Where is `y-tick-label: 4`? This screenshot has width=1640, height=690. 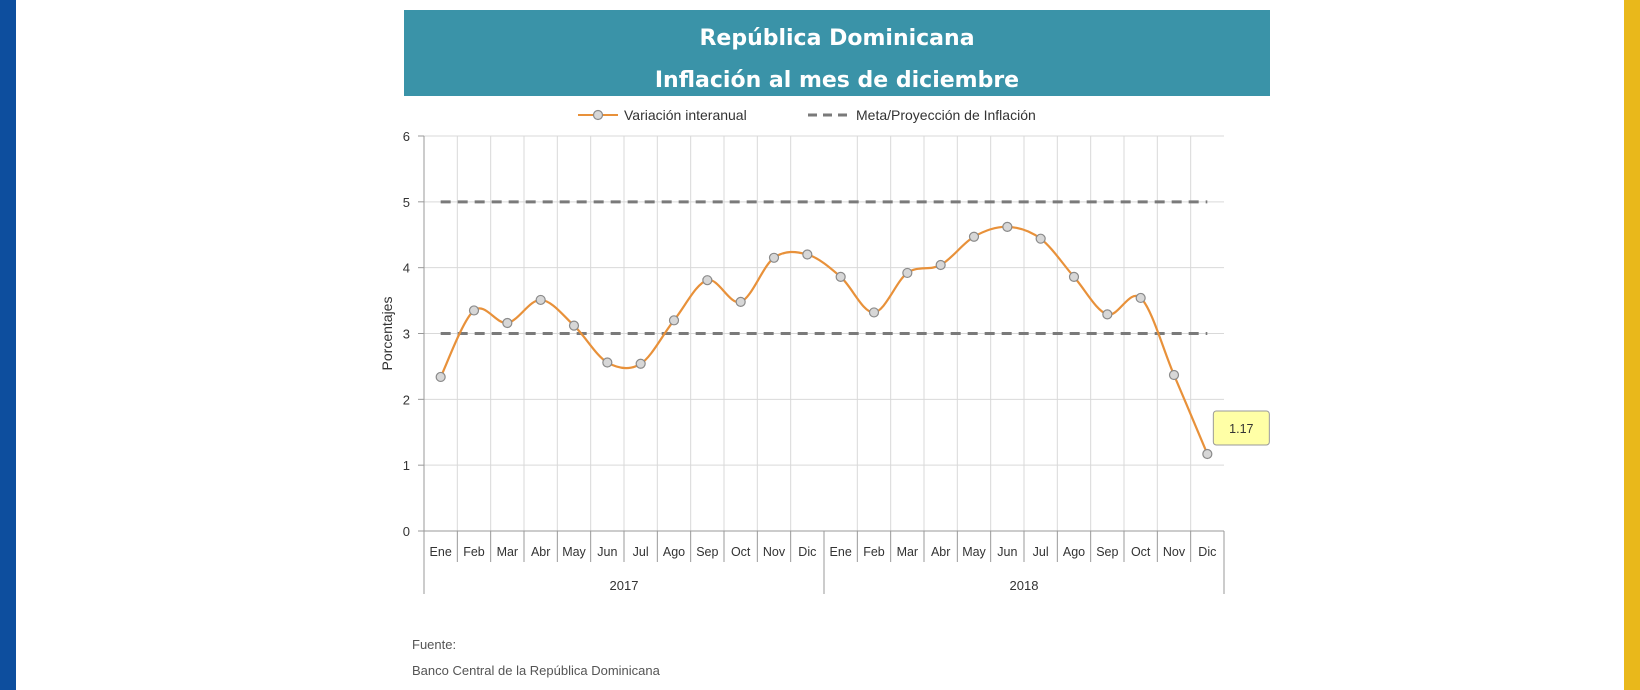
y-tick-label: 4 is located at coordinates (406, 268).